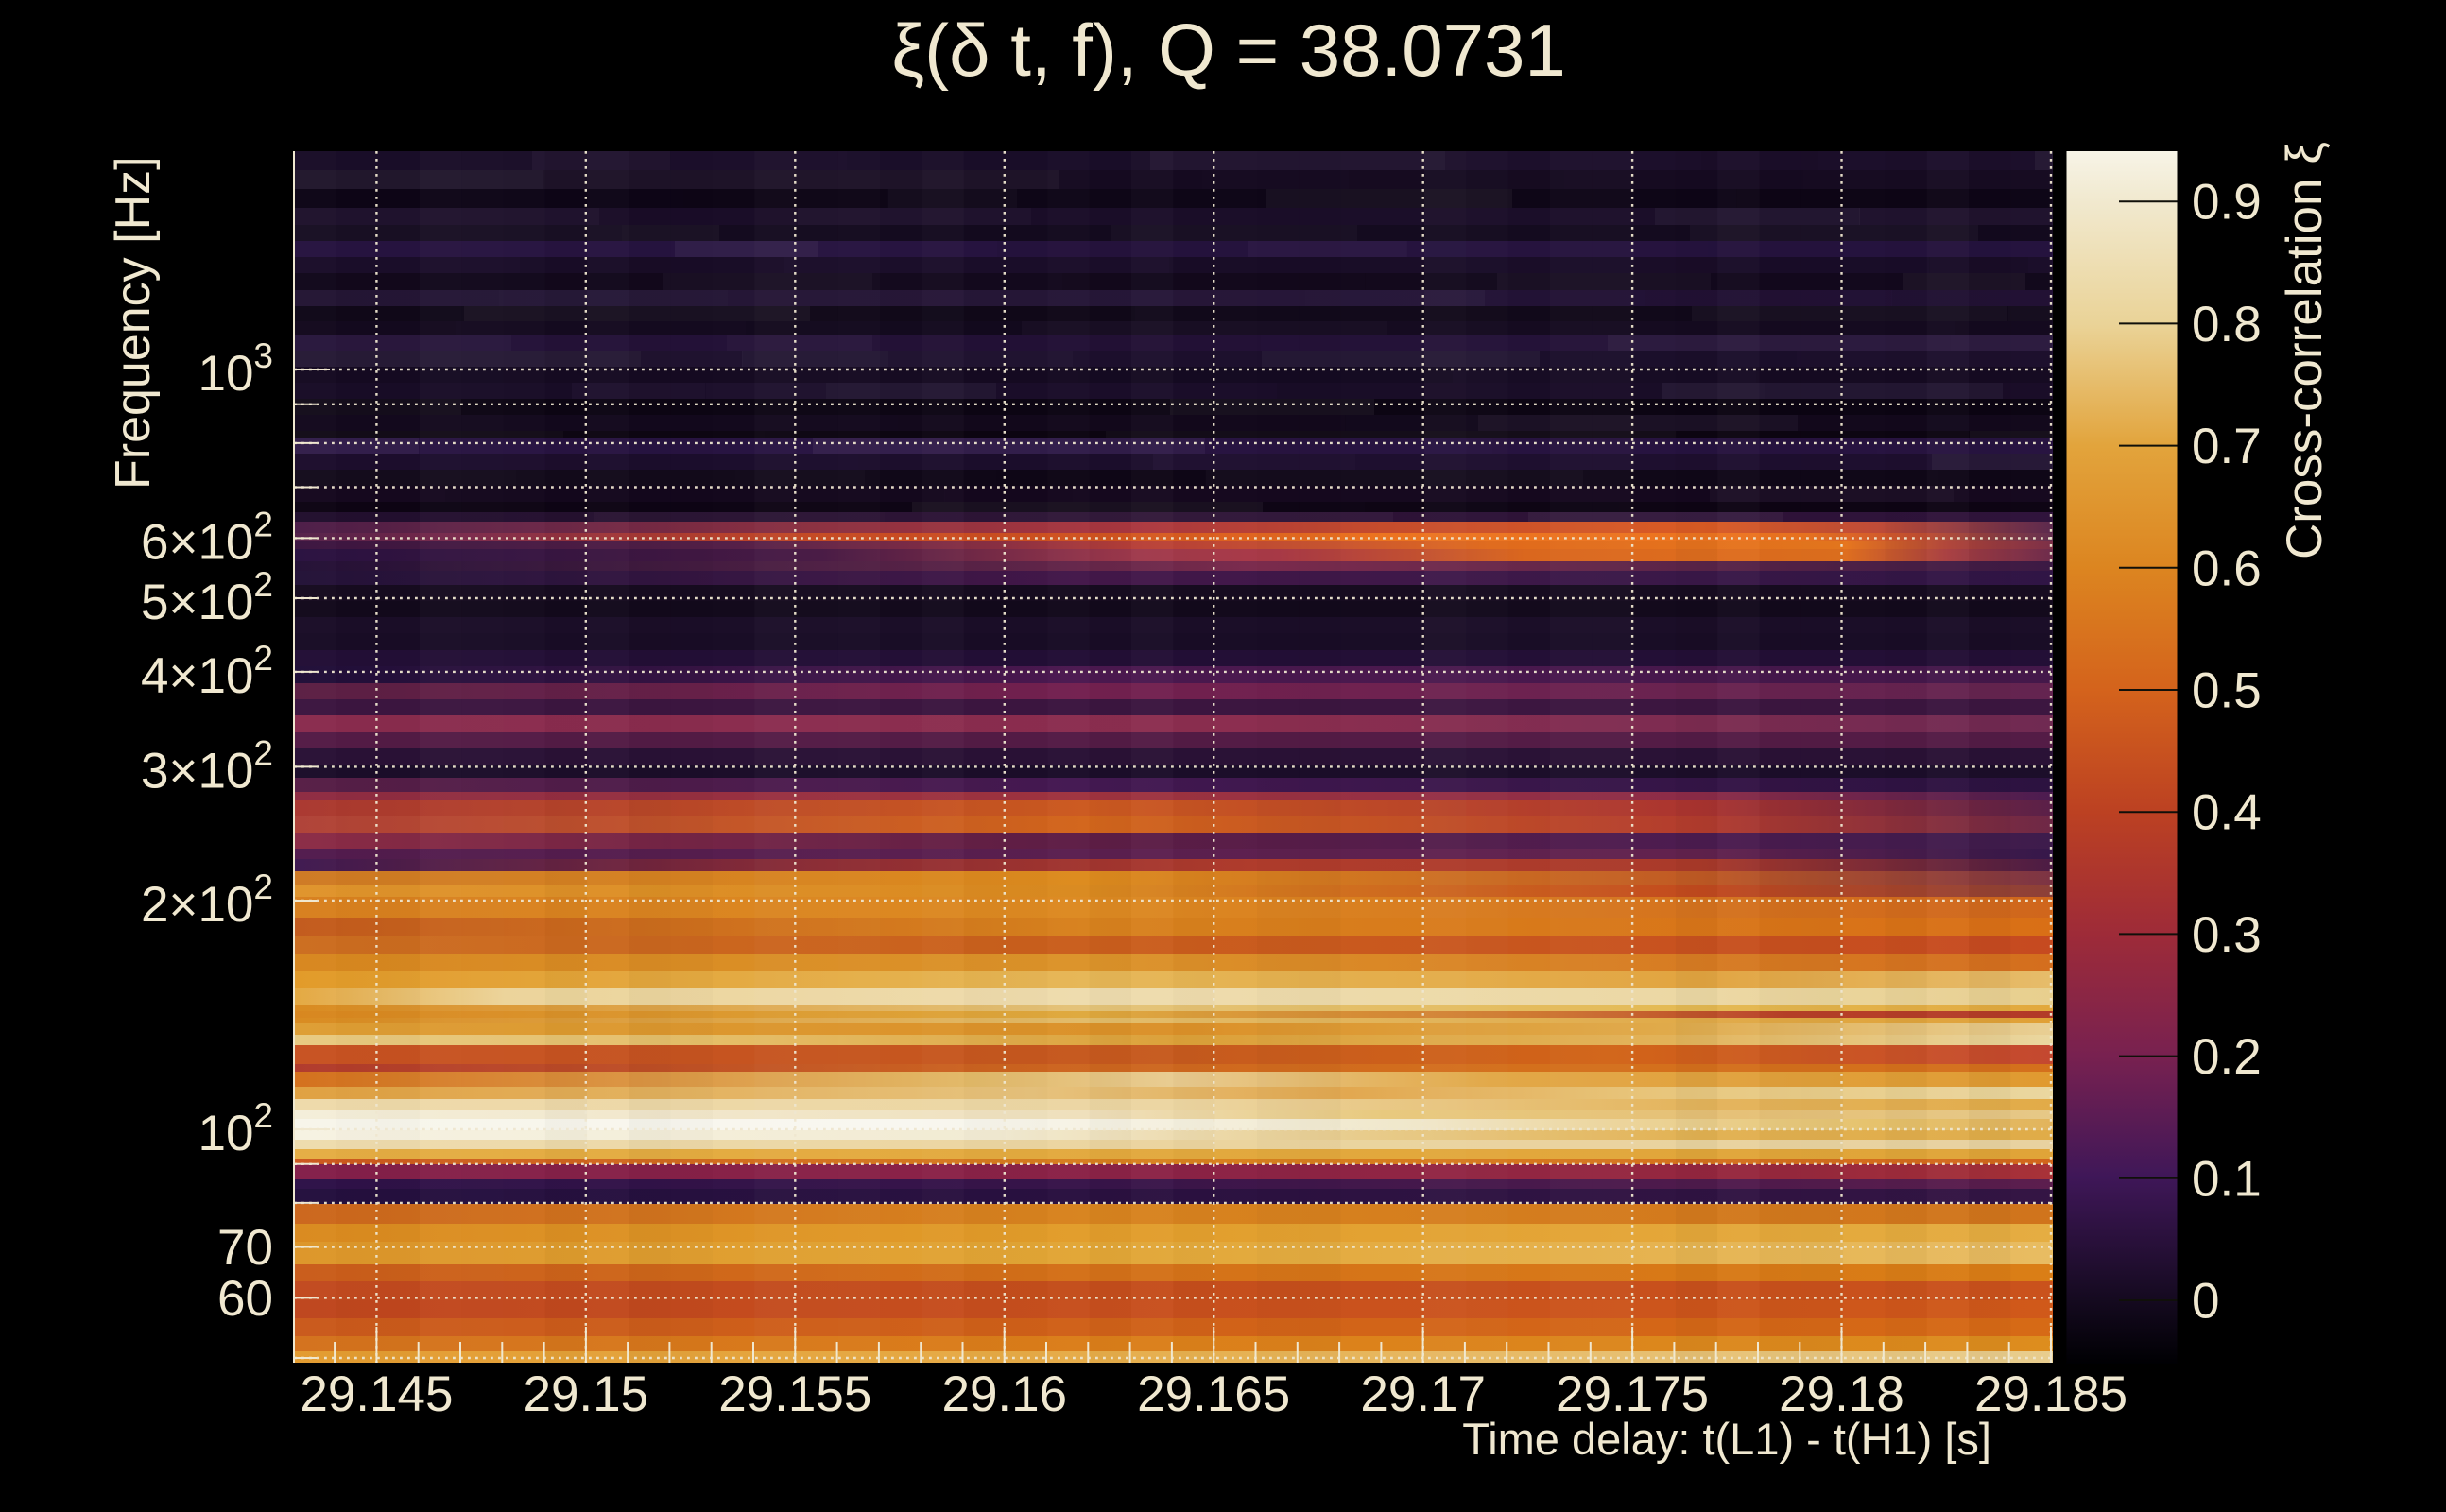 The height and width of the screenshot is (1512, 2446). I want to click on svg-text: 0.3, so click(2227, 935).